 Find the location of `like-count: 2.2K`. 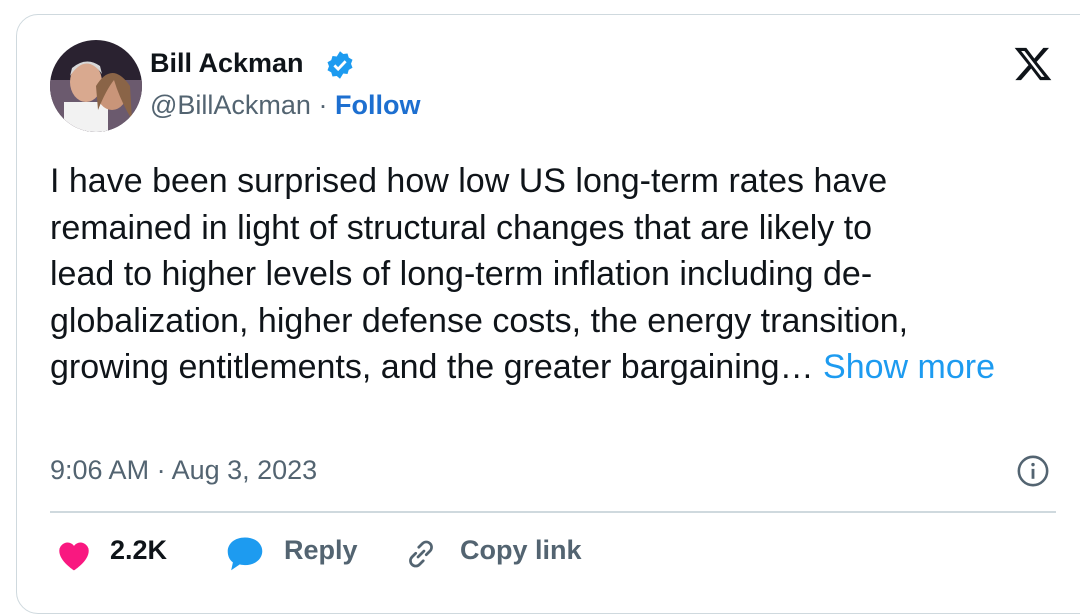

like-count: 2.2K is located at coordinates (139, 550).